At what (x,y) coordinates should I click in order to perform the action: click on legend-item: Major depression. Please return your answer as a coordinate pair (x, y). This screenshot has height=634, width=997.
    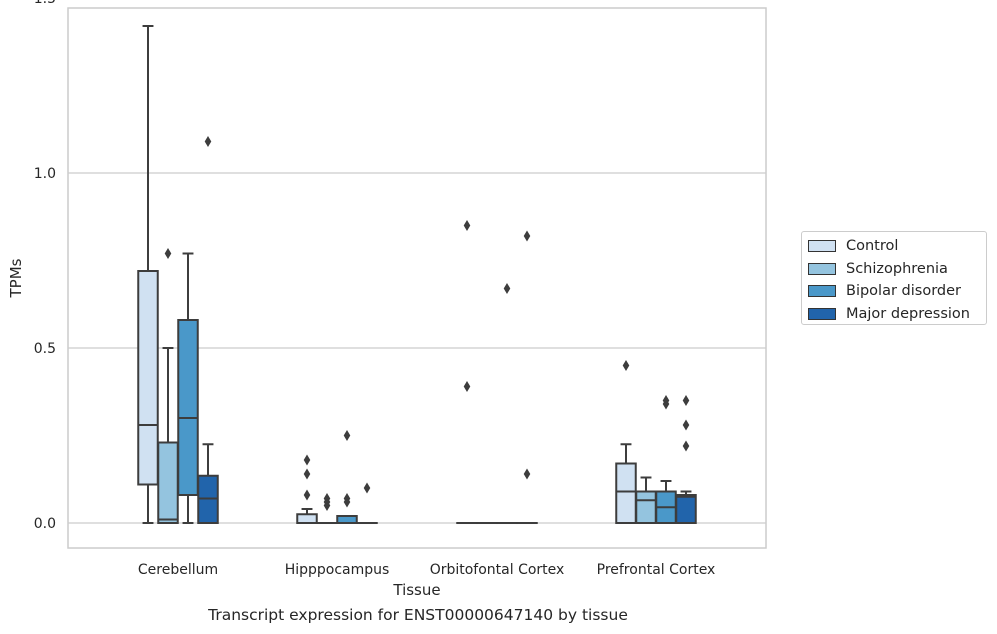
    Looking at the image, I should click on (897, 314).